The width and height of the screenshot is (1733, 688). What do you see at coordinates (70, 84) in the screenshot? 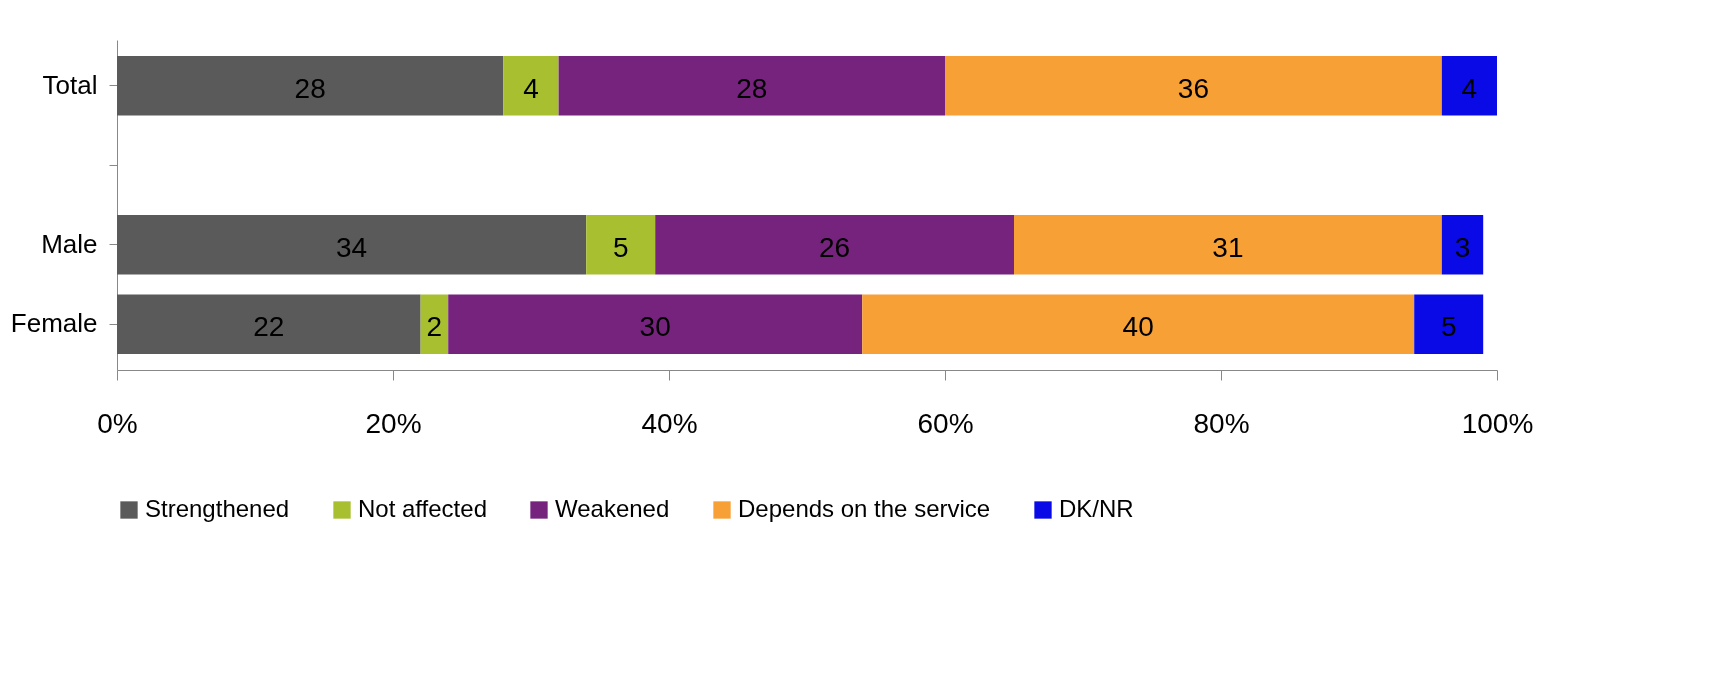
I see `y-tick-label: Total` at bounding box center [70, 84].